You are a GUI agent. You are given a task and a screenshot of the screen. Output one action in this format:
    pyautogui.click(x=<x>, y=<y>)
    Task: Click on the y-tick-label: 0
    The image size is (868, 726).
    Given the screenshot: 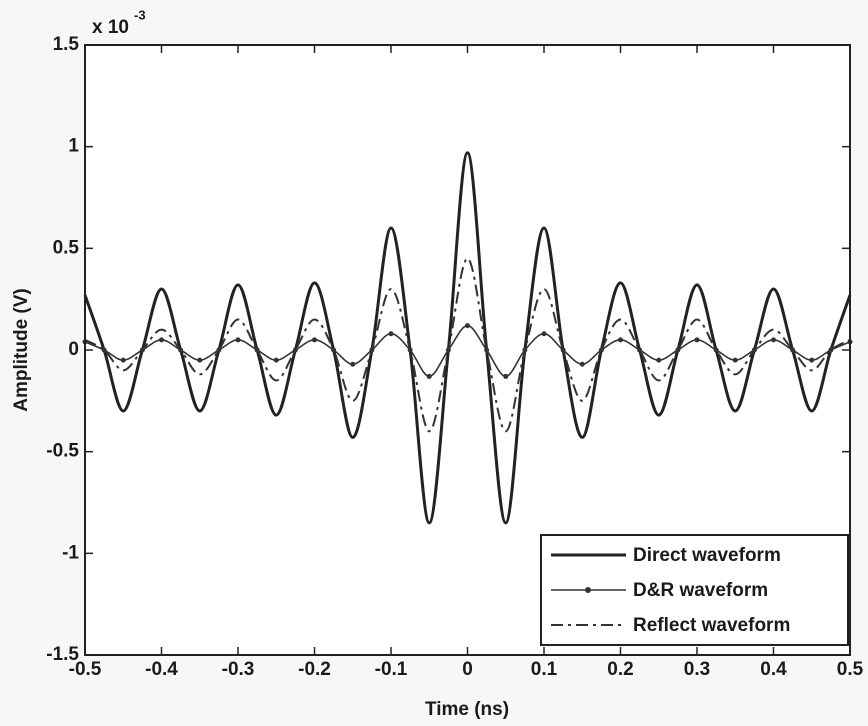 What is the action you would take?
    pyautogui.click(x=73, y=349)
    